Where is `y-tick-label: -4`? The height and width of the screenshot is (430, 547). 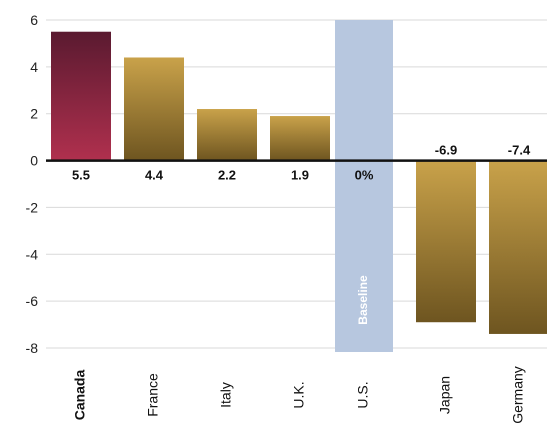
y-tick-label: -4 is located at coordinates (32, 254).